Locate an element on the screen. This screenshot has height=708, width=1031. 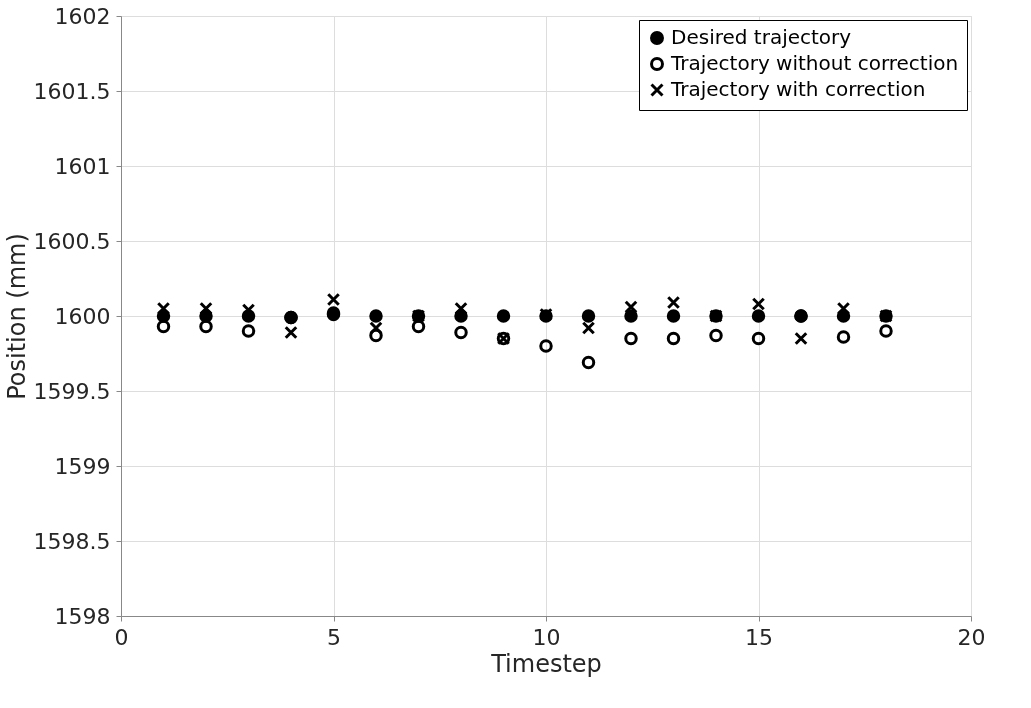
legend-label: Desired trajectory is located at coordinates (761, 37).